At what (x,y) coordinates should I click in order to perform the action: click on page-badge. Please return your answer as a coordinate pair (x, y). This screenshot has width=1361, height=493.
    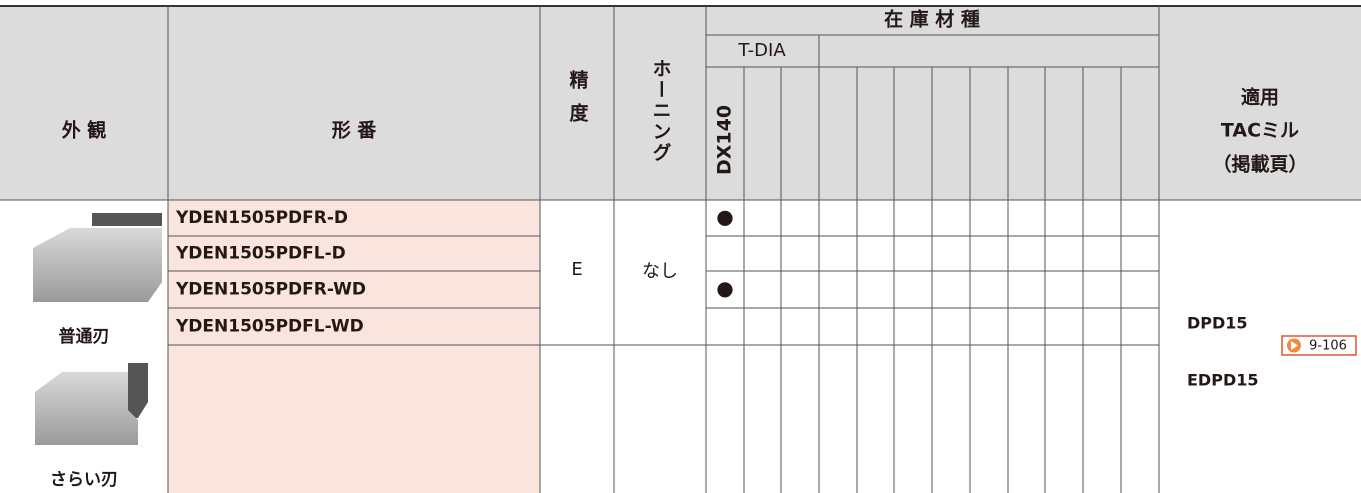
    Looking at the image, I should click on (1319, 345).